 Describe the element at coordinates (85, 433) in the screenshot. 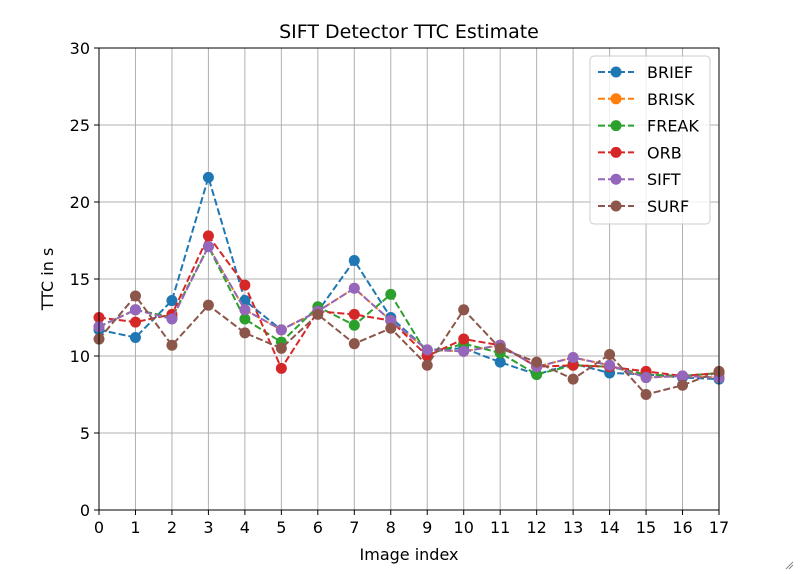

I see `y-tick-label: 5` at that location.